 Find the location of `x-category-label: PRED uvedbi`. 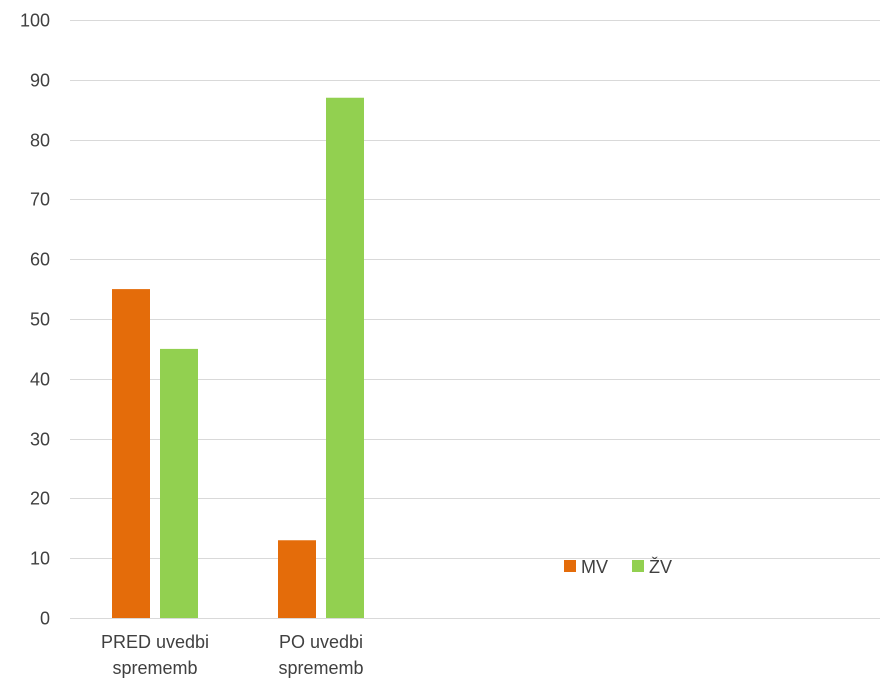

x-category-label: PRED uvedbi is located at coordinates (155, 642).